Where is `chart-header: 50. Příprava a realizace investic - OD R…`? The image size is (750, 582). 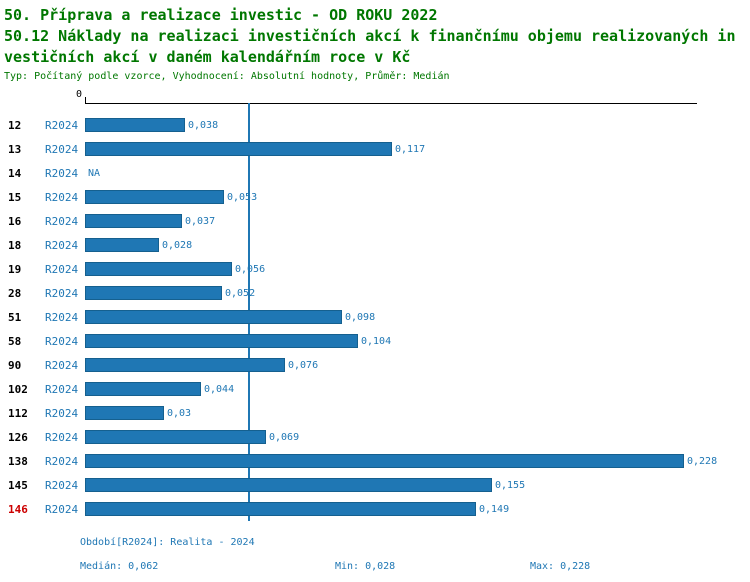
chart-header: 50. Příprava a realizace investic - OD R… is located at coordinates (375, 42).